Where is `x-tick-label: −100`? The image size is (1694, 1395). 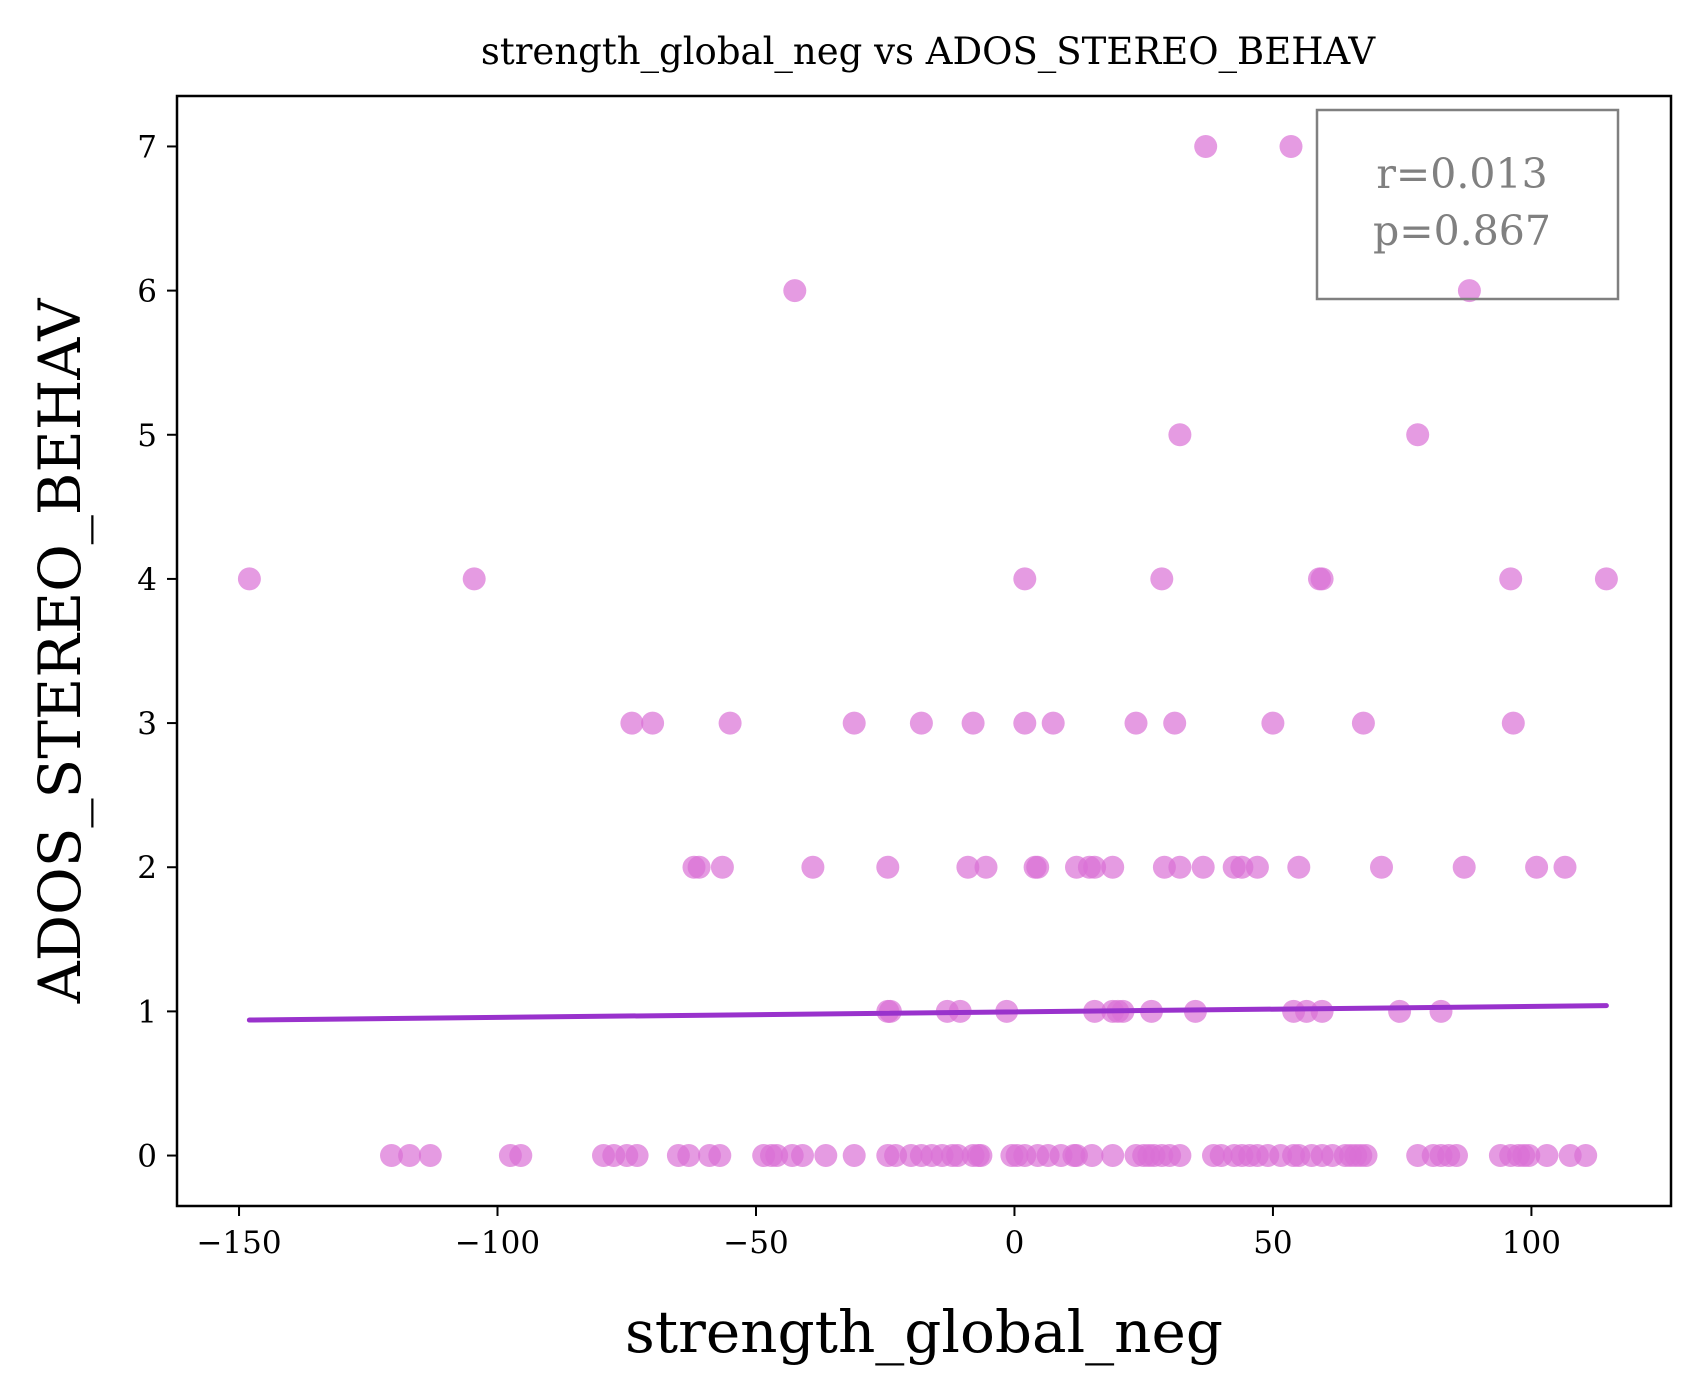
x-tick-label: −100 is located at coordinates (497, 1243).